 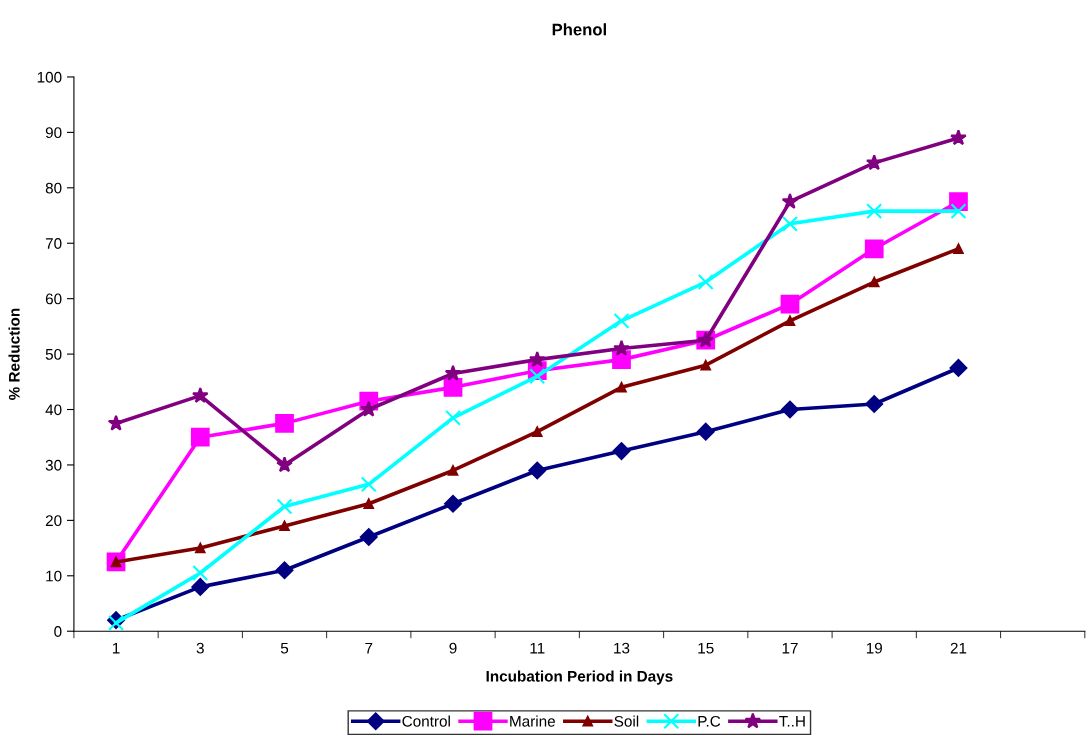 What do you see at coordinates (706, 648) in the screenshot?
I see `x-tick-label: 15` at bounding box center [706, 648].